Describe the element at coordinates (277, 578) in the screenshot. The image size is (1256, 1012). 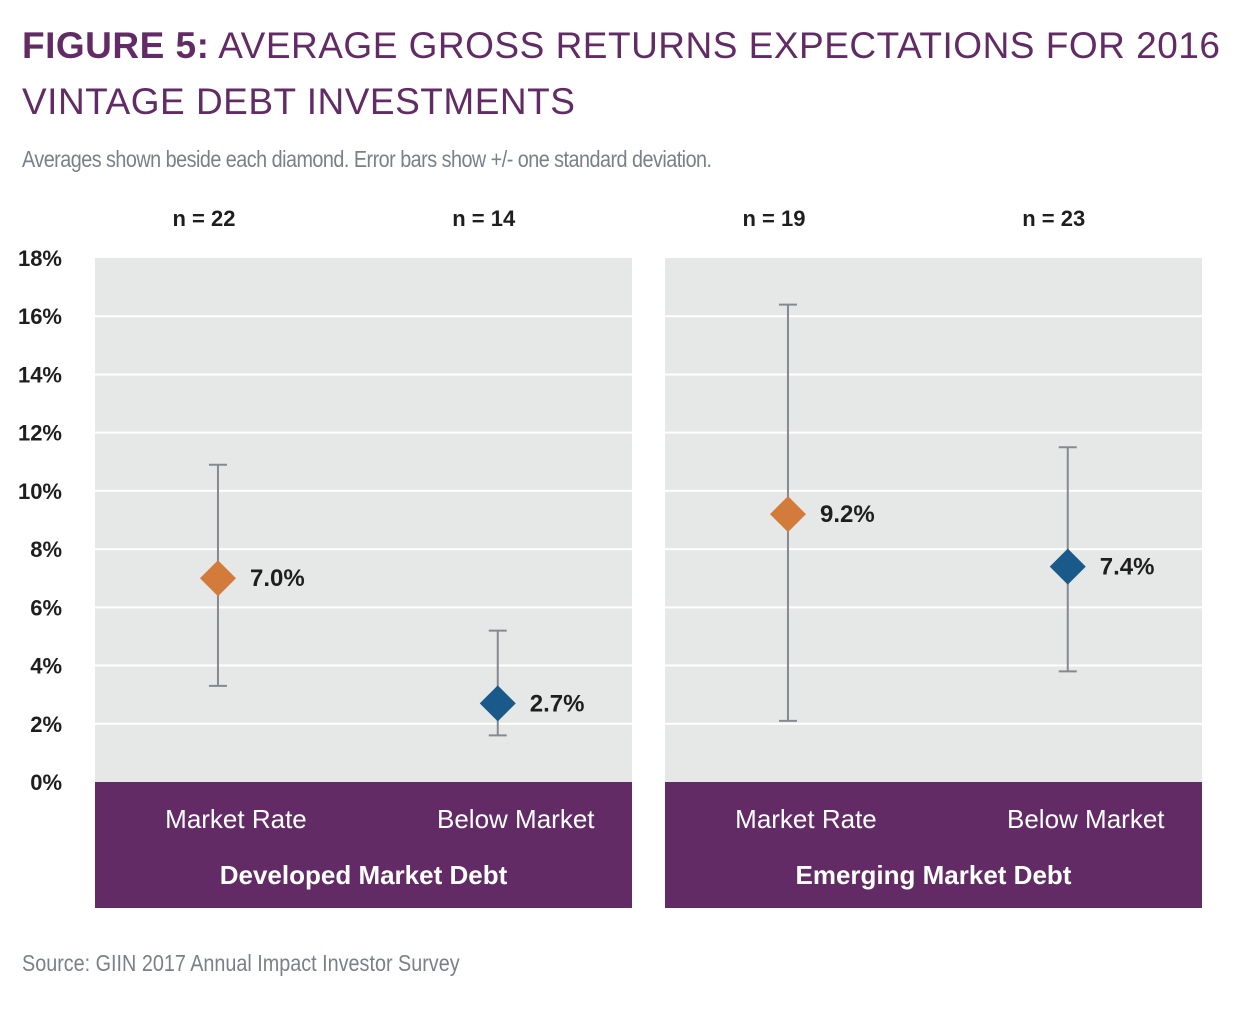
I see `data-label: 7.0%` at that location.